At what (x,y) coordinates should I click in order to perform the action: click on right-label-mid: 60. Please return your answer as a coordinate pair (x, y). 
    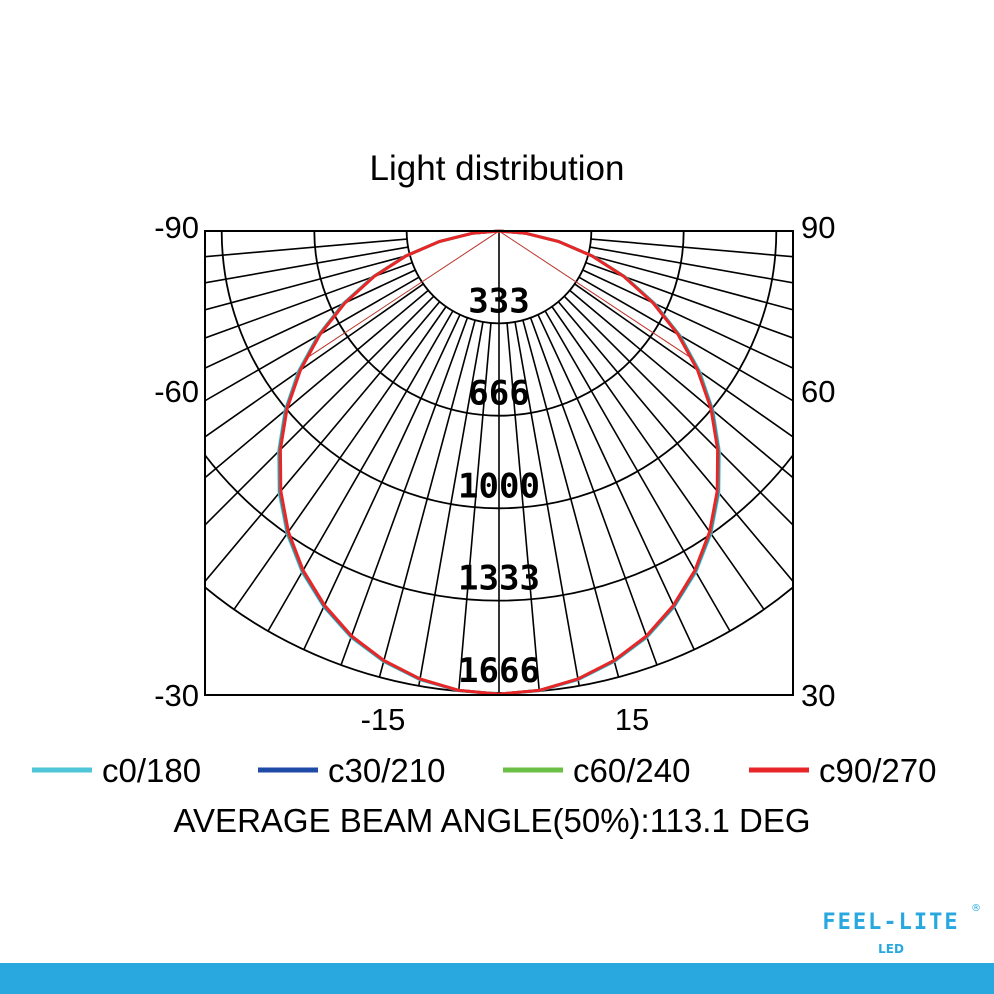
    Looking at the image, I should click on (818, 391).